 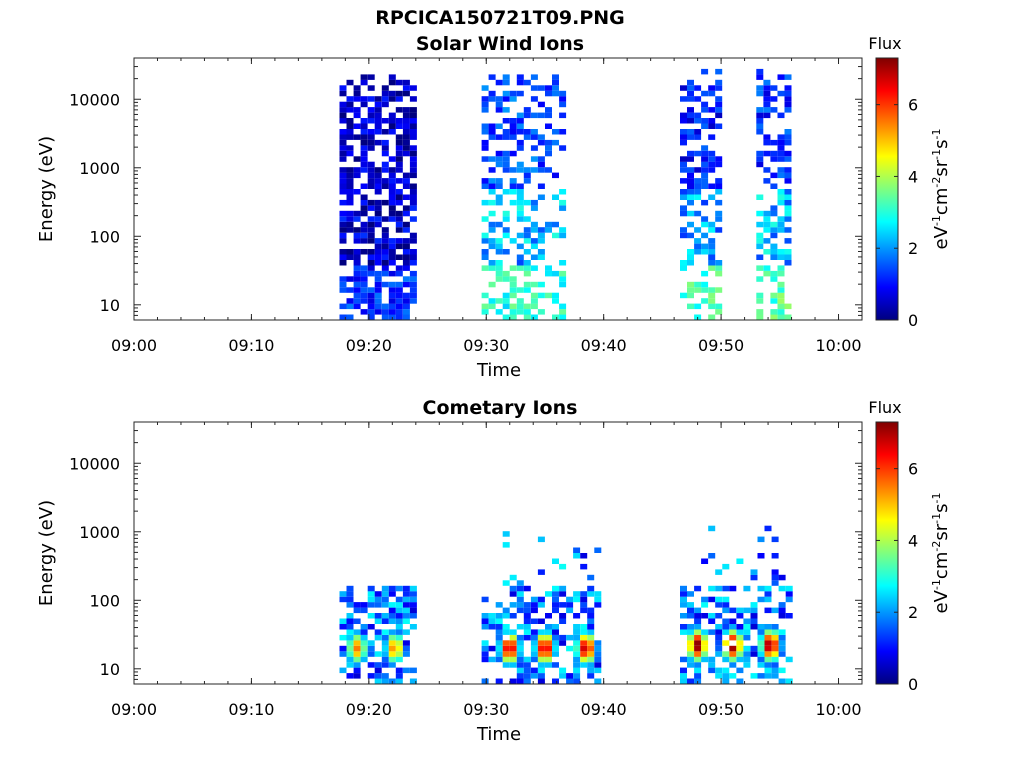 I want to click on x-tick-label: 10:00, so click(x=838, y=345).